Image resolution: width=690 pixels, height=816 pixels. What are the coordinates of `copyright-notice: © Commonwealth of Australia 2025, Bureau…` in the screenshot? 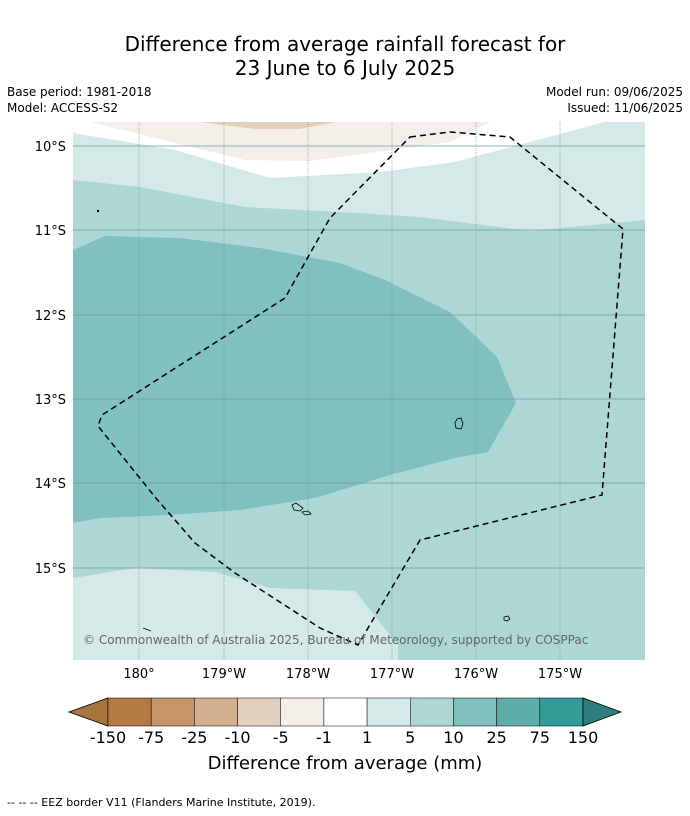 It's located at (336, 640).